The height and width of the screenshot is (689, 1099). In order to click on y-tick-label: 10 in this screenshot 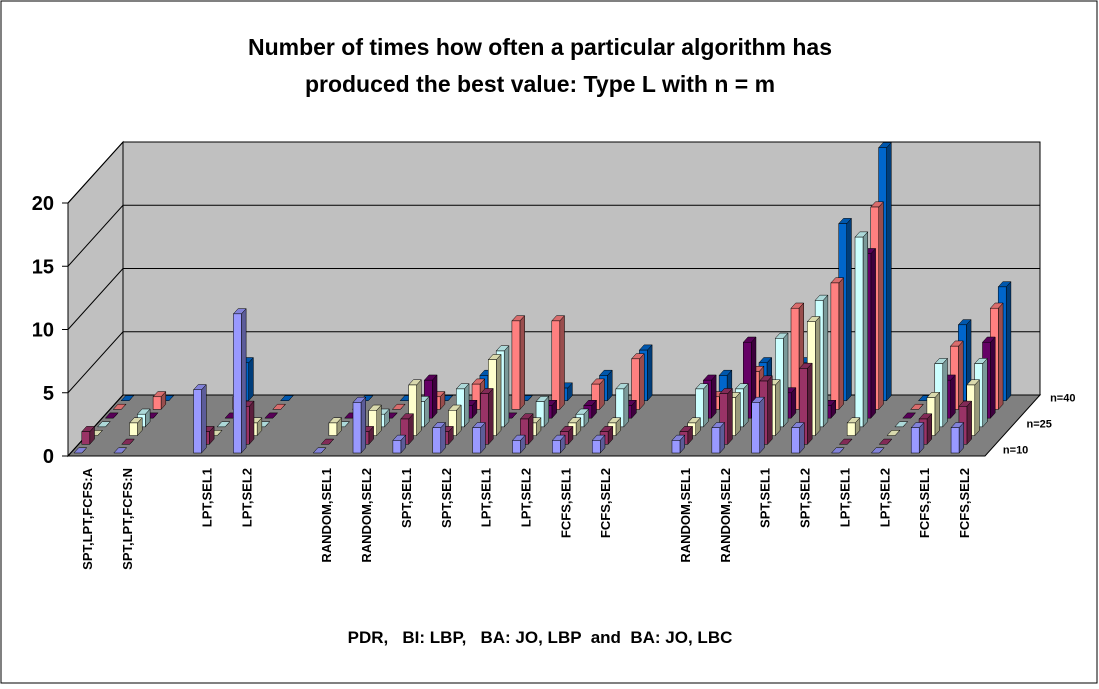, I will do `click(43, 331)`.